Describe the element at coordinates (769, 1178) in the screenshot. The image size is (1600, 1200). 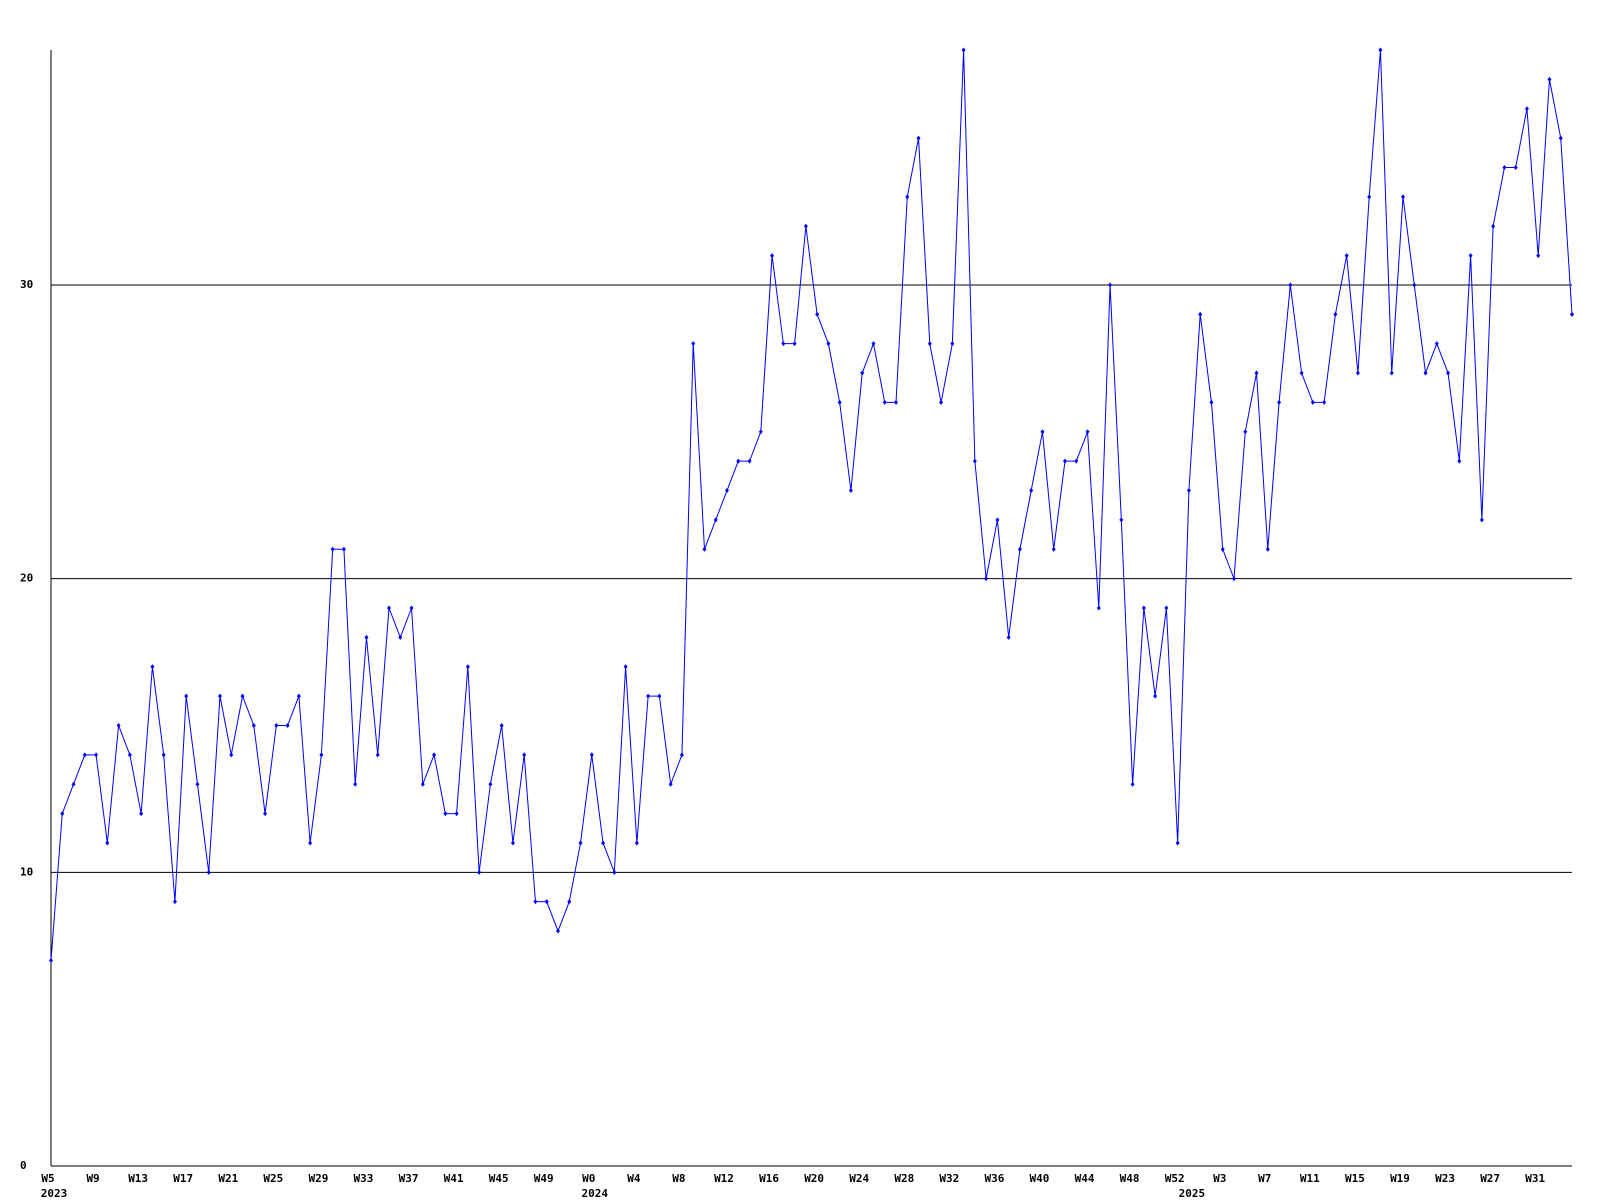
I see `x-tick-label: W16` at that location.